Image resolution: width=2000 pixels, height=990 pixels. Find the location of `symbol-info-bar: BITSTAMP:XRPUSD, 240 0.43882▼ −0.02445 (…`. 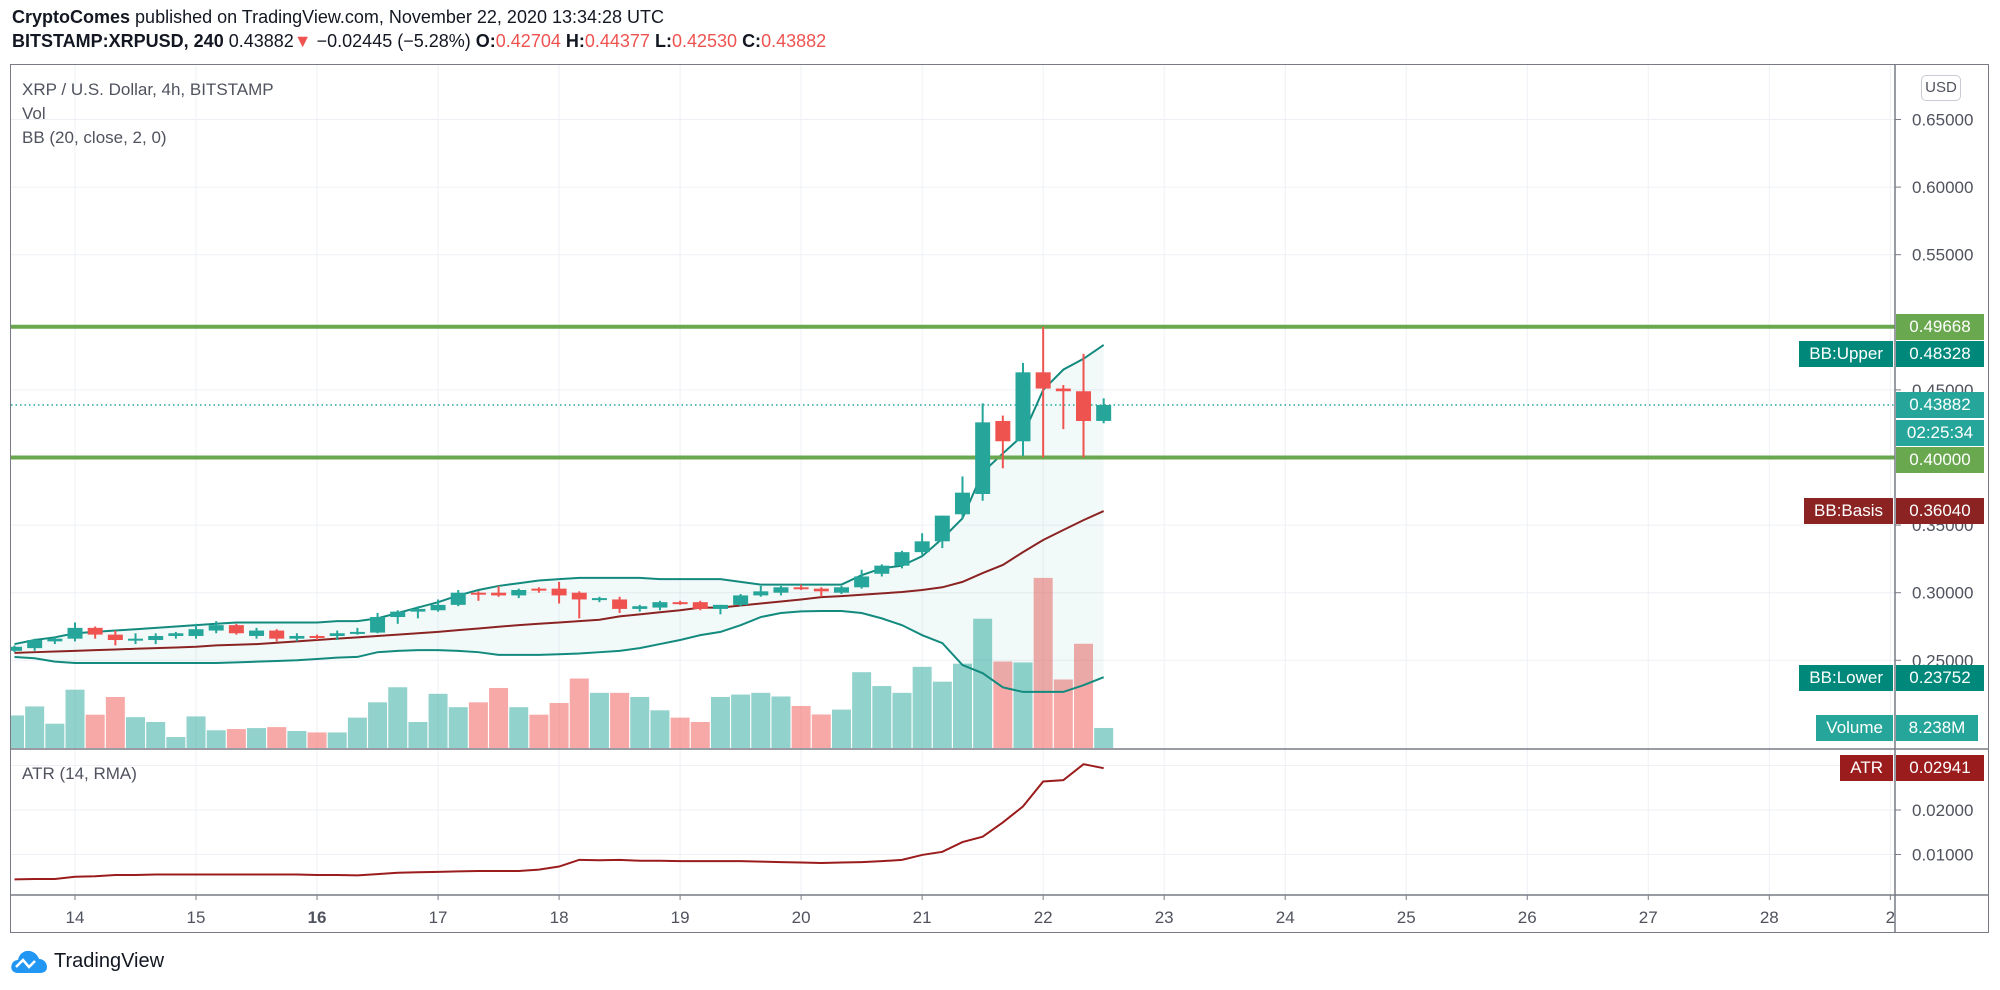

symbol-info-bar: BITSTAMP:XRPUSD, 240 0.43882▼ −0.02445 (… is located at coordinates (419, 41).